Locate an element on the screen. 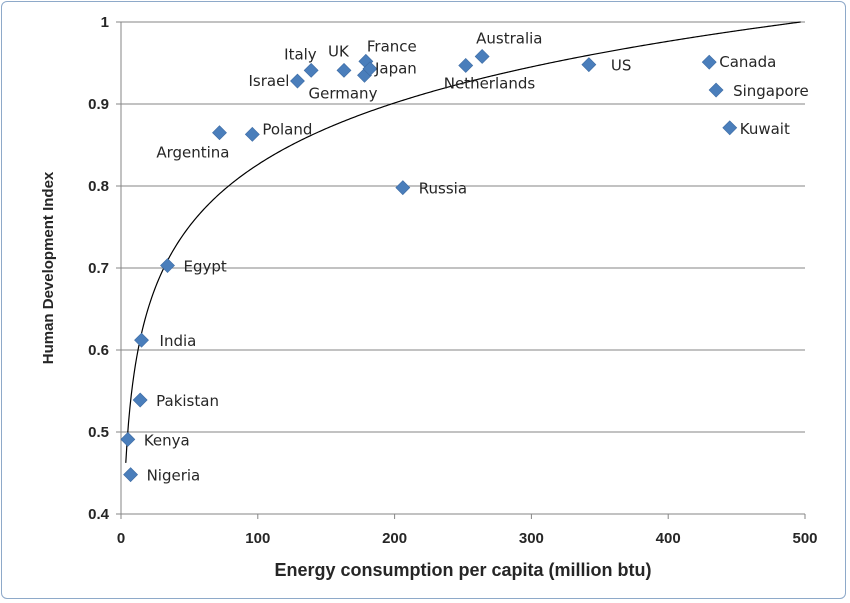 The image size is (850, 603). point-label: Japan is located at coordinates (395, 69).